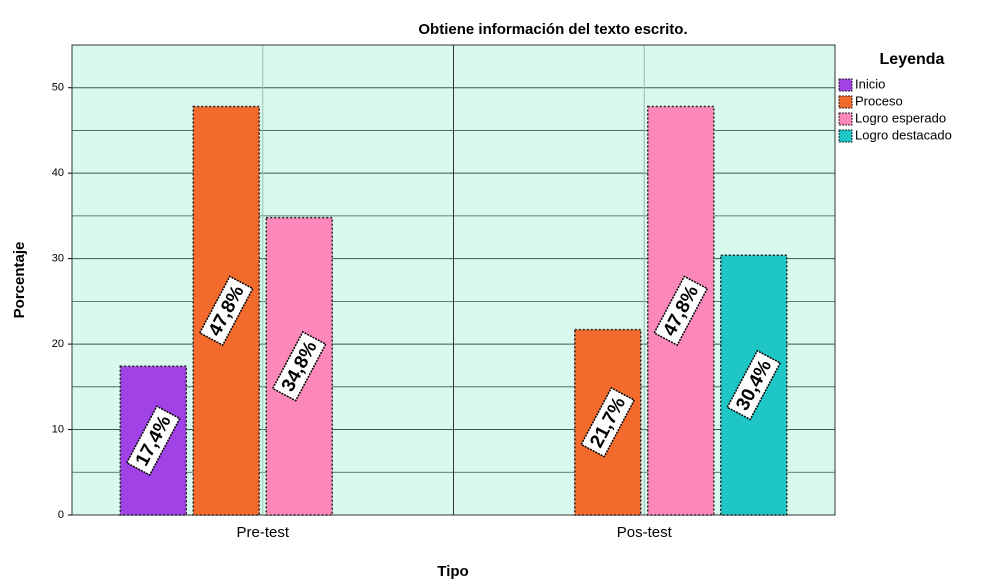 Image resolution: width=987 pixels, height=581 pixels. Describe the element at coordinates (58, 429) in the screenshot. I see `y-tick-label: 10` at that location.